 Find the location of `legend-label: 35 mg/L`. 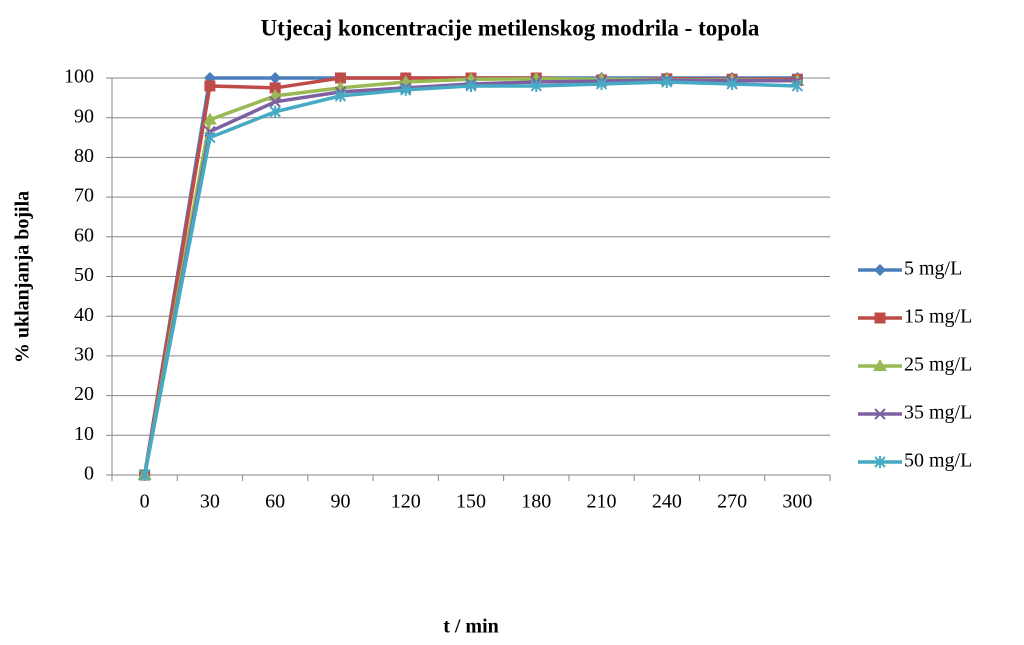

legend-label: 35 mg/L is located at coordinates (938, 413).